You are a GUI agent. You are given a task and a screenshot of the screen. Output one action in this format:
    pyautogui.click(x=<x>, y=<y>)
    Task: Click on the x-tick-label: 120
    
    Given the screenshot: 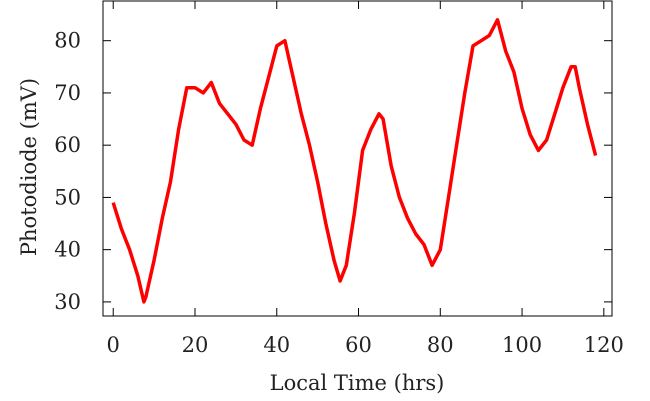 What is the action you would take?
    pyautogui.click(x=604, y=345)
    